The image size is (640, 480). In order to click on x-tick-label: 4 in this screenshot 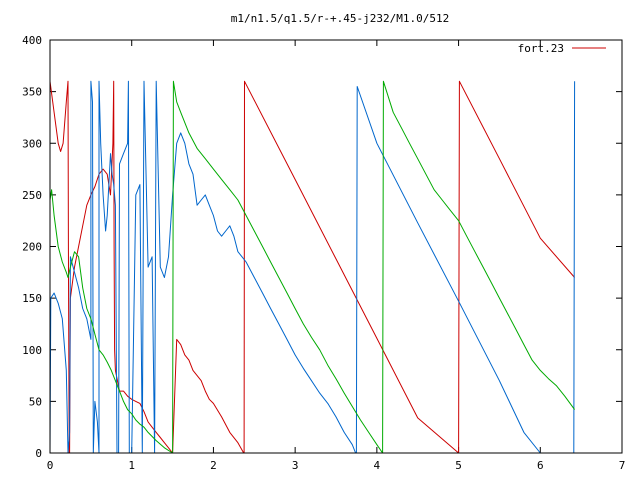, I will do `click(377, 465)`.